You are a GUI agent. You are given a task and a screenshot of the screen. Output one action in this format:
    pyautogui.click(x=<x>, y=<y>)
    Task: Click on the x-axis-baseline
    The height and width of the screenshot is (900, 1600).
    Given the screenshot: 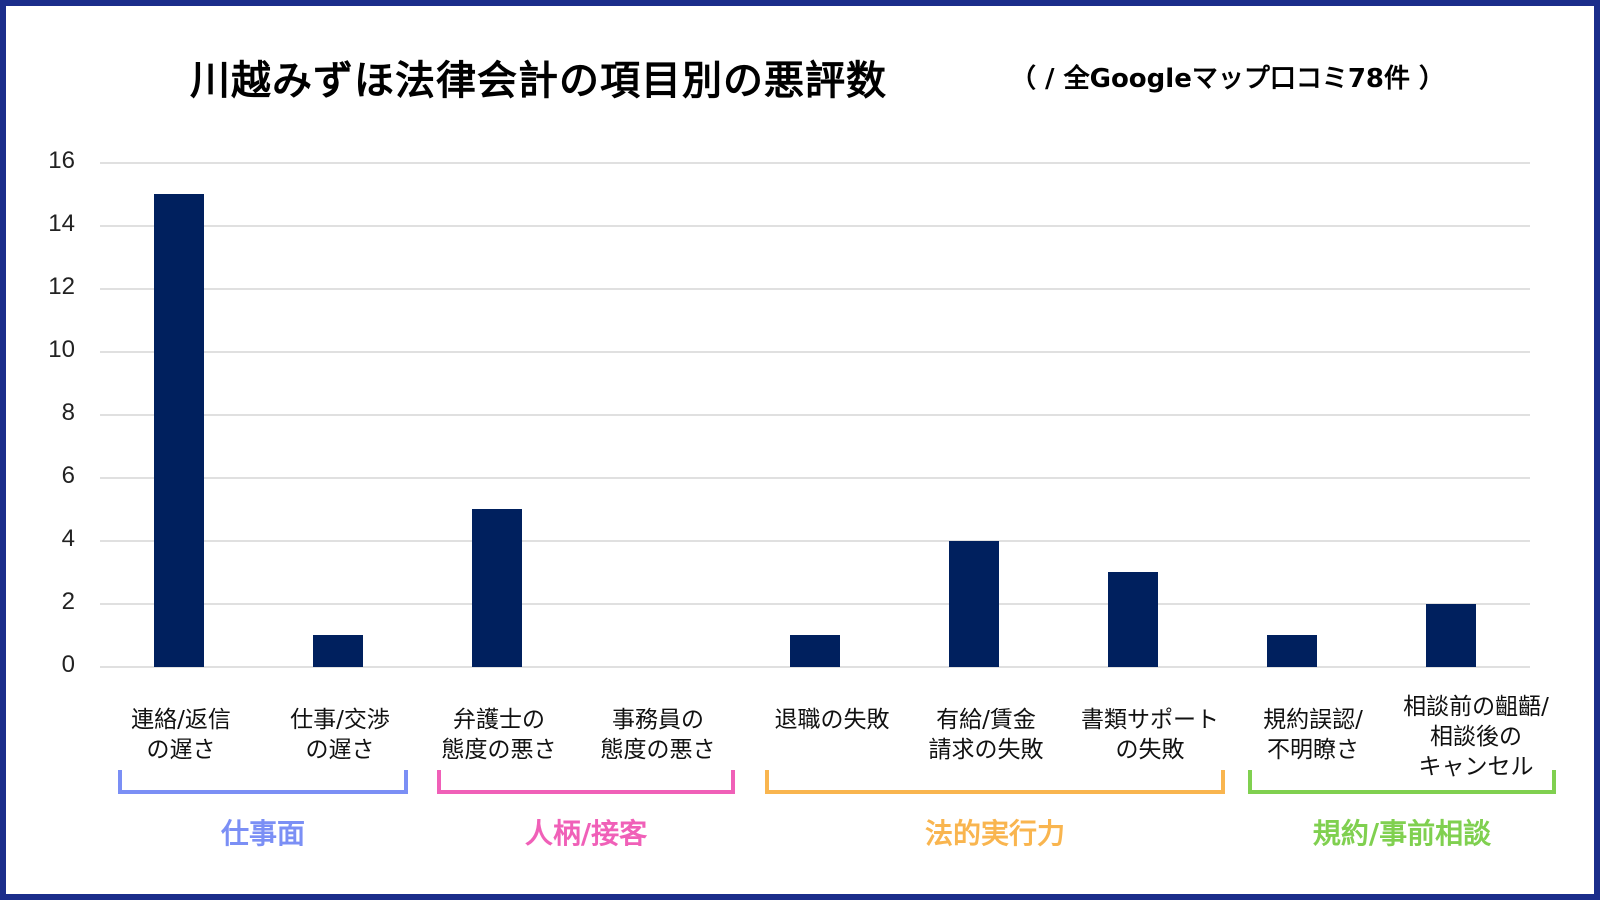 What is the action you would take?
    pyautogui.click(x=815, y=667)
    